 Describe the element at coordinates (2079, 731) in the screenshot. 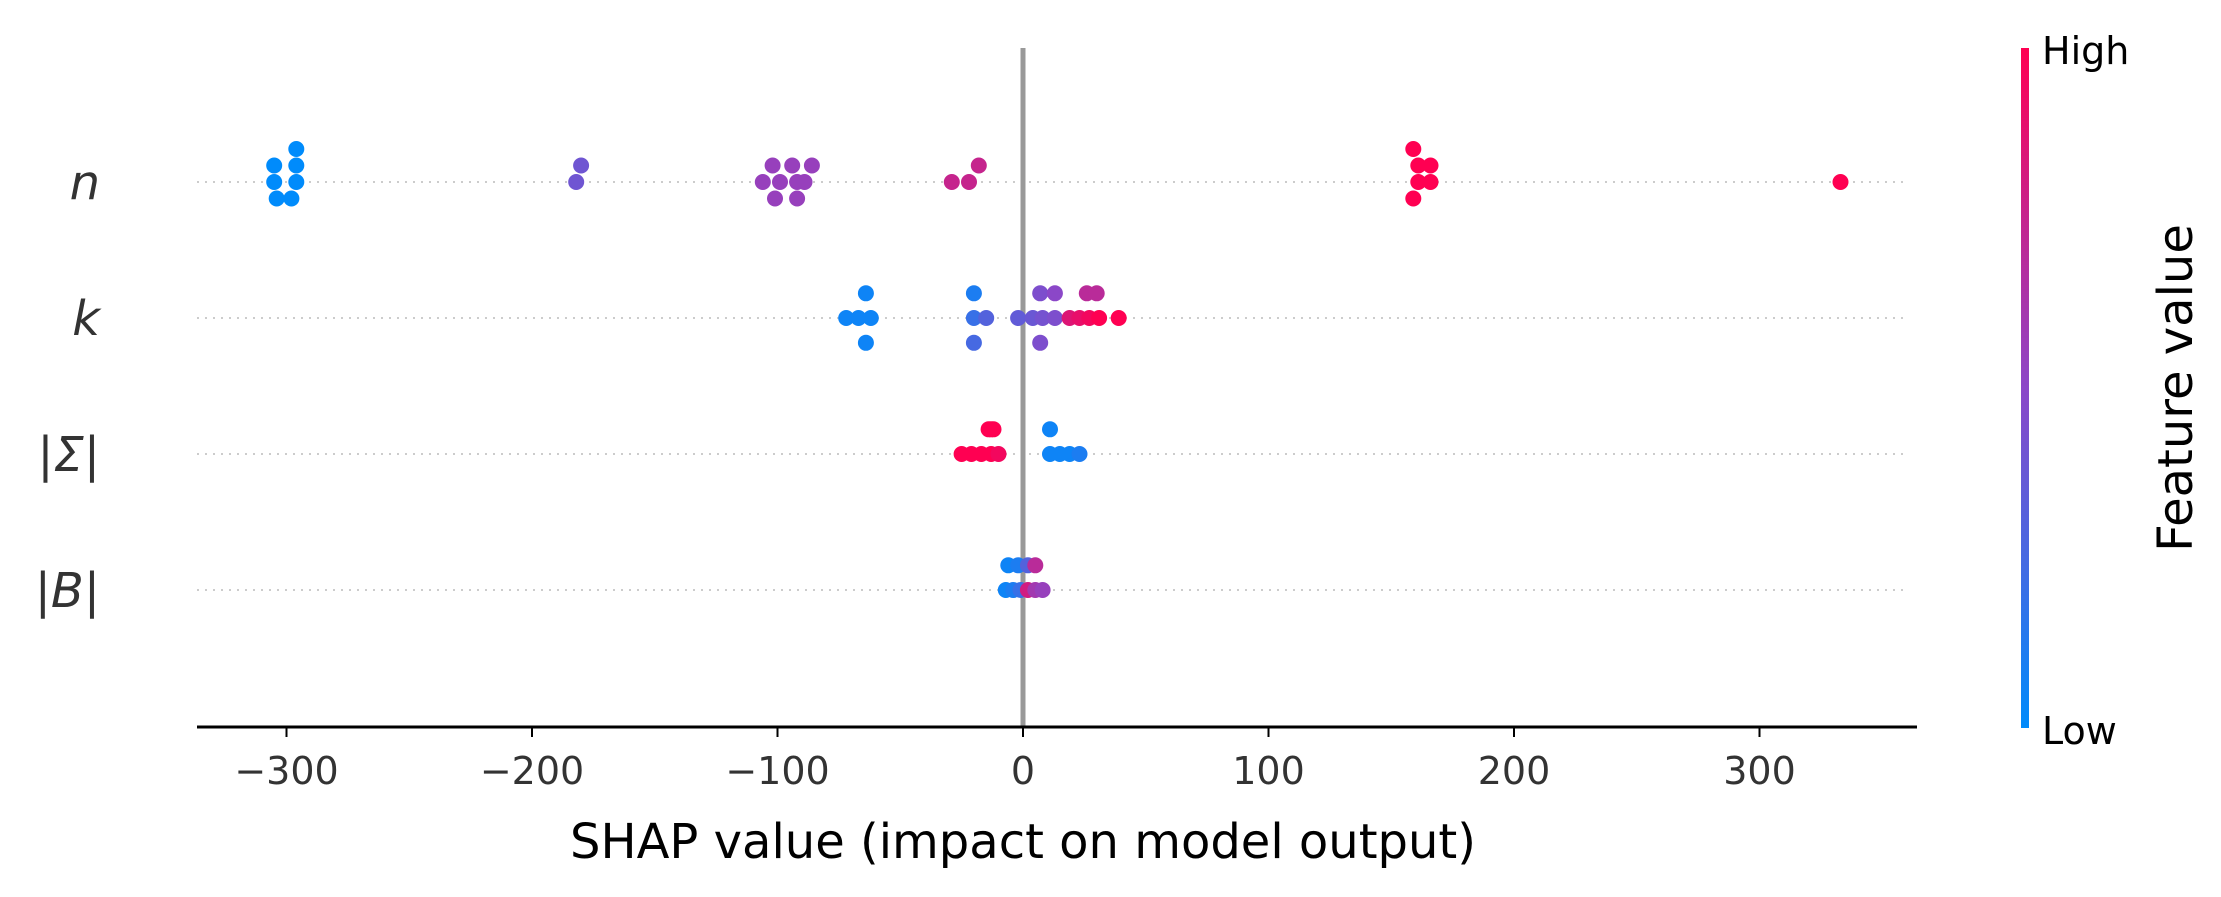

I see `colorbar-low-label: Low` at that location.